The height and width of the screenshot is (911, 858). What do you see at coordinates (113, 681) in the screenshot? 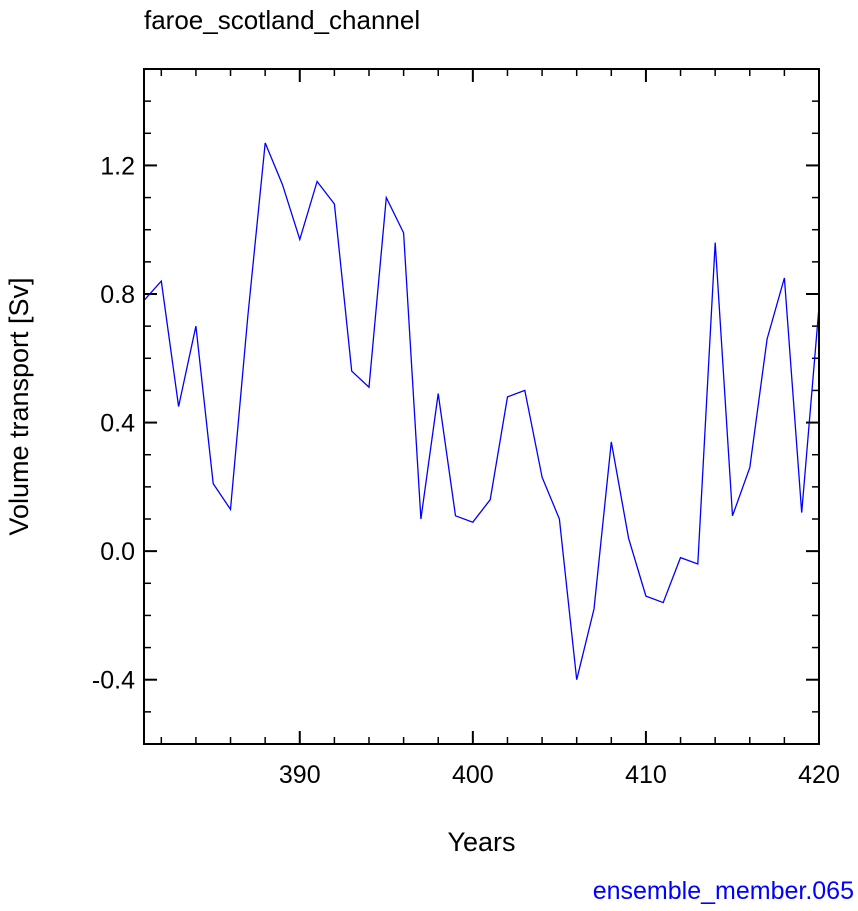
I see `y-tick-label: -0.4` at bounding box center [113, 681].